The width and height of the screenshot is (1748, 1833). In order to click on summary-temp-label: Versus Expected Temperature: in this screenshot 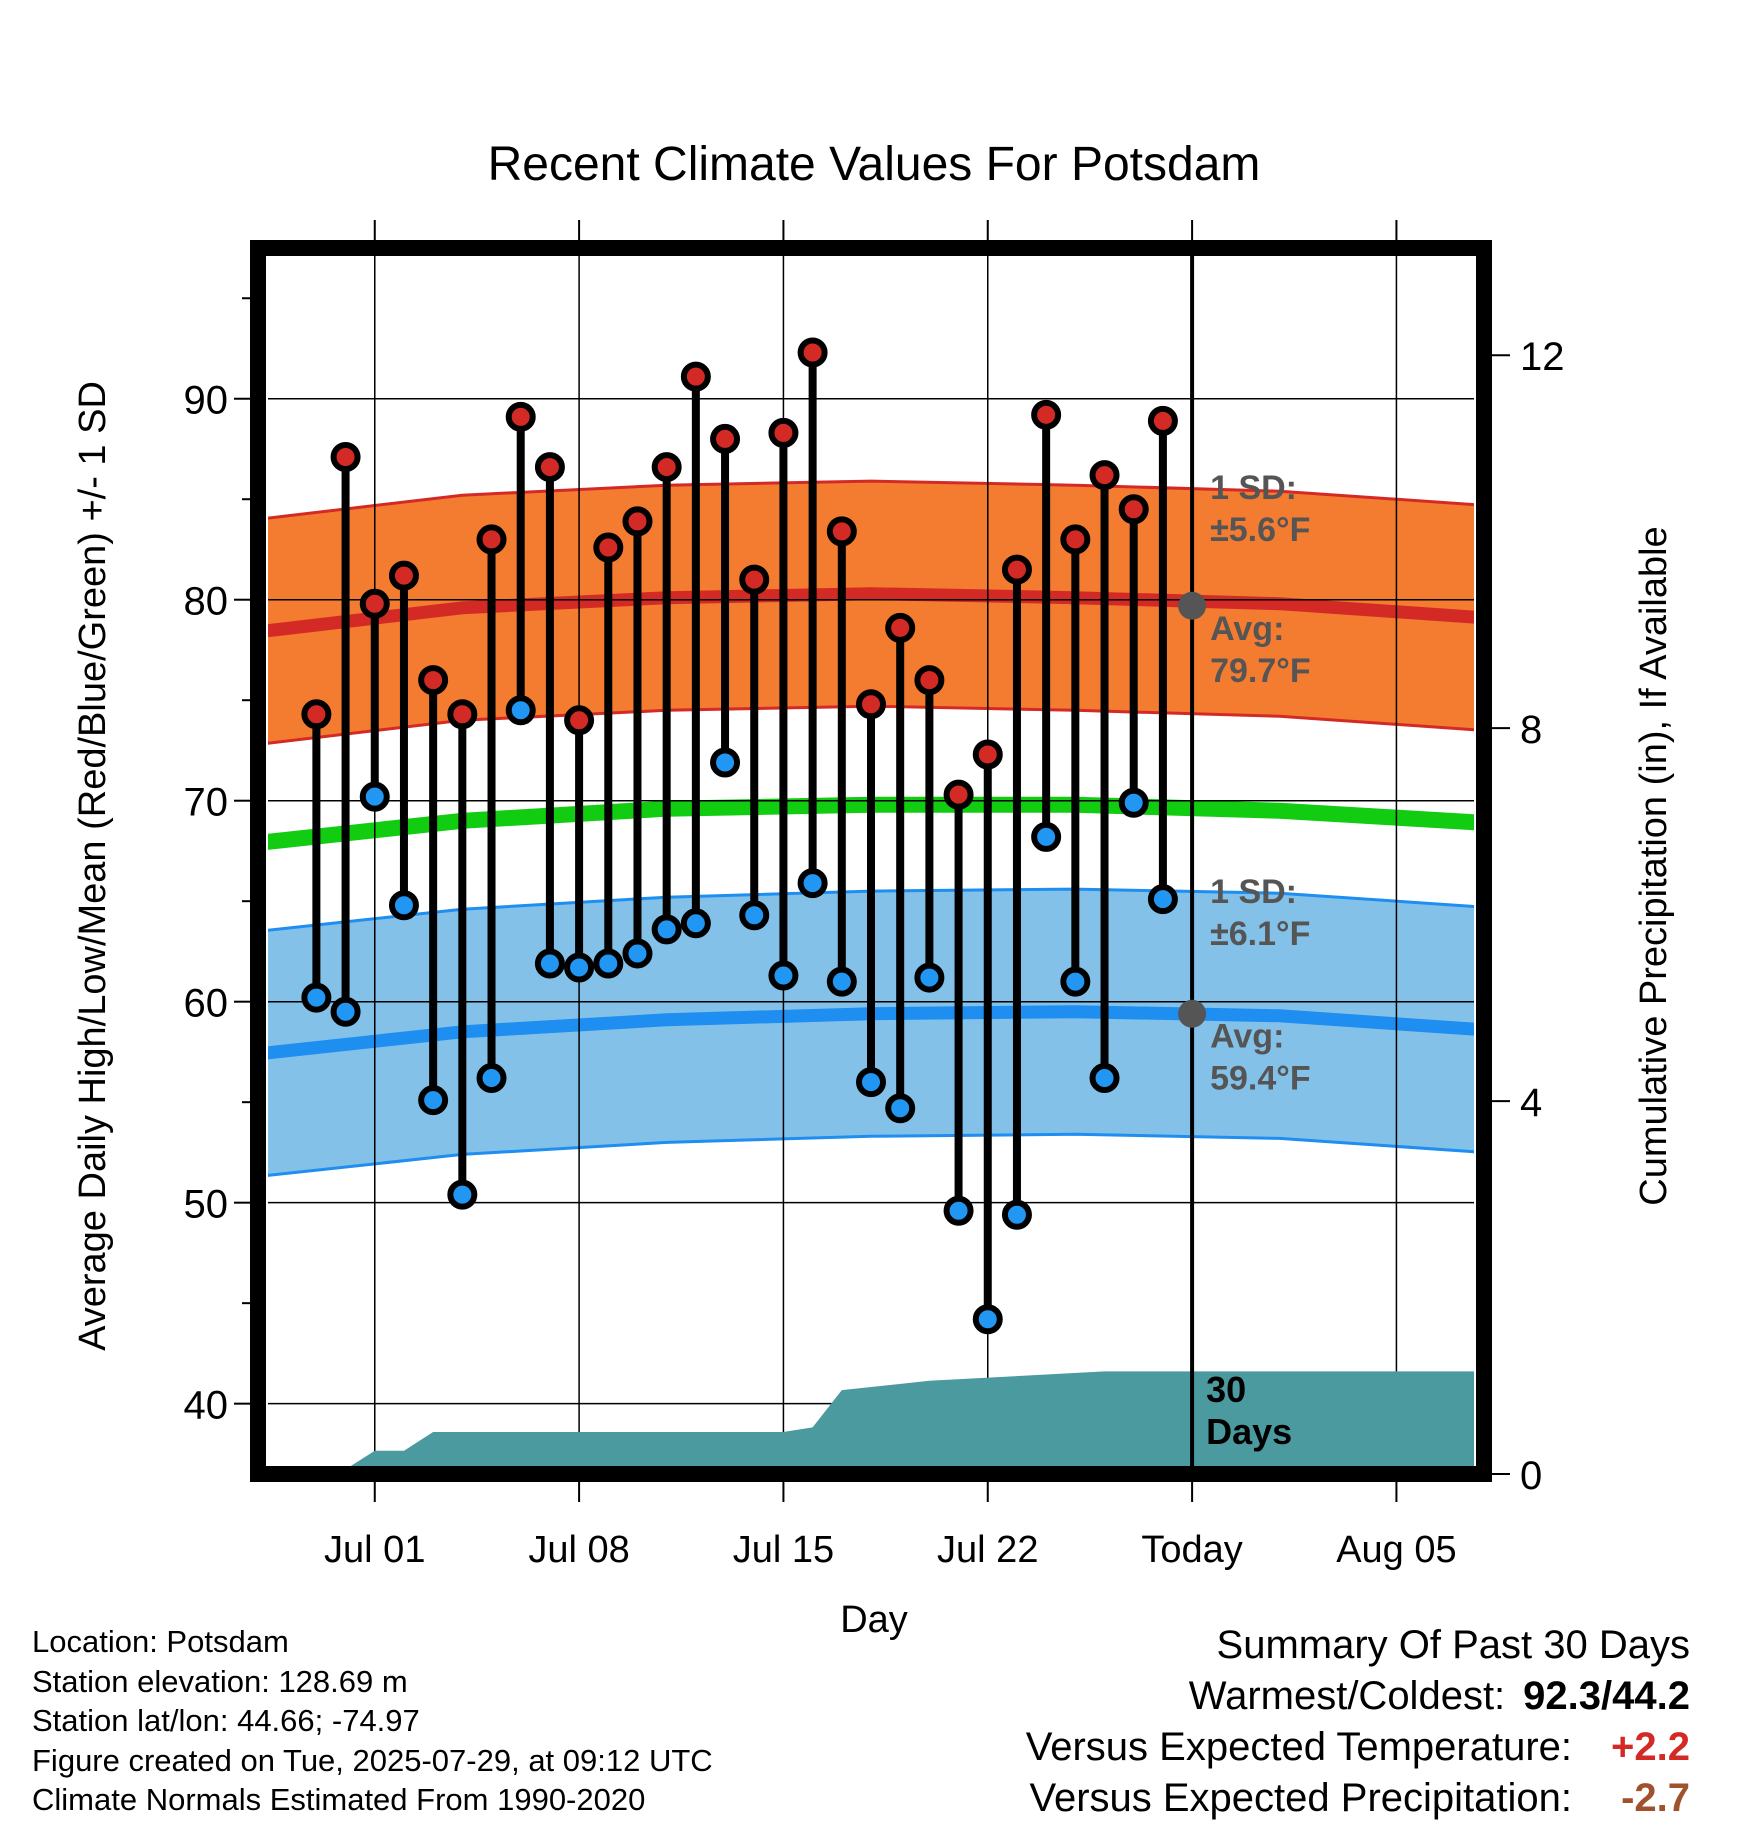, I will do `click(1298, 1747)`.